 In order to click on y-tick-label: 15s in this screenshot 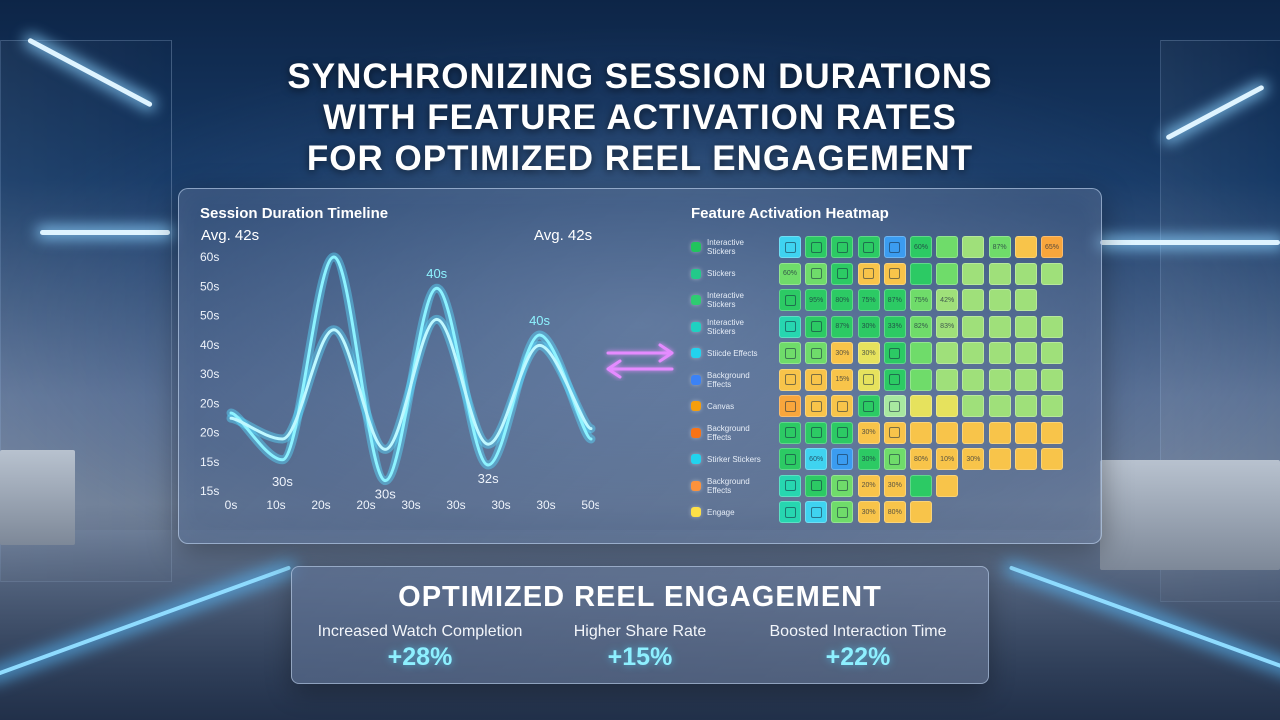, I will do `click(209, 462)`.